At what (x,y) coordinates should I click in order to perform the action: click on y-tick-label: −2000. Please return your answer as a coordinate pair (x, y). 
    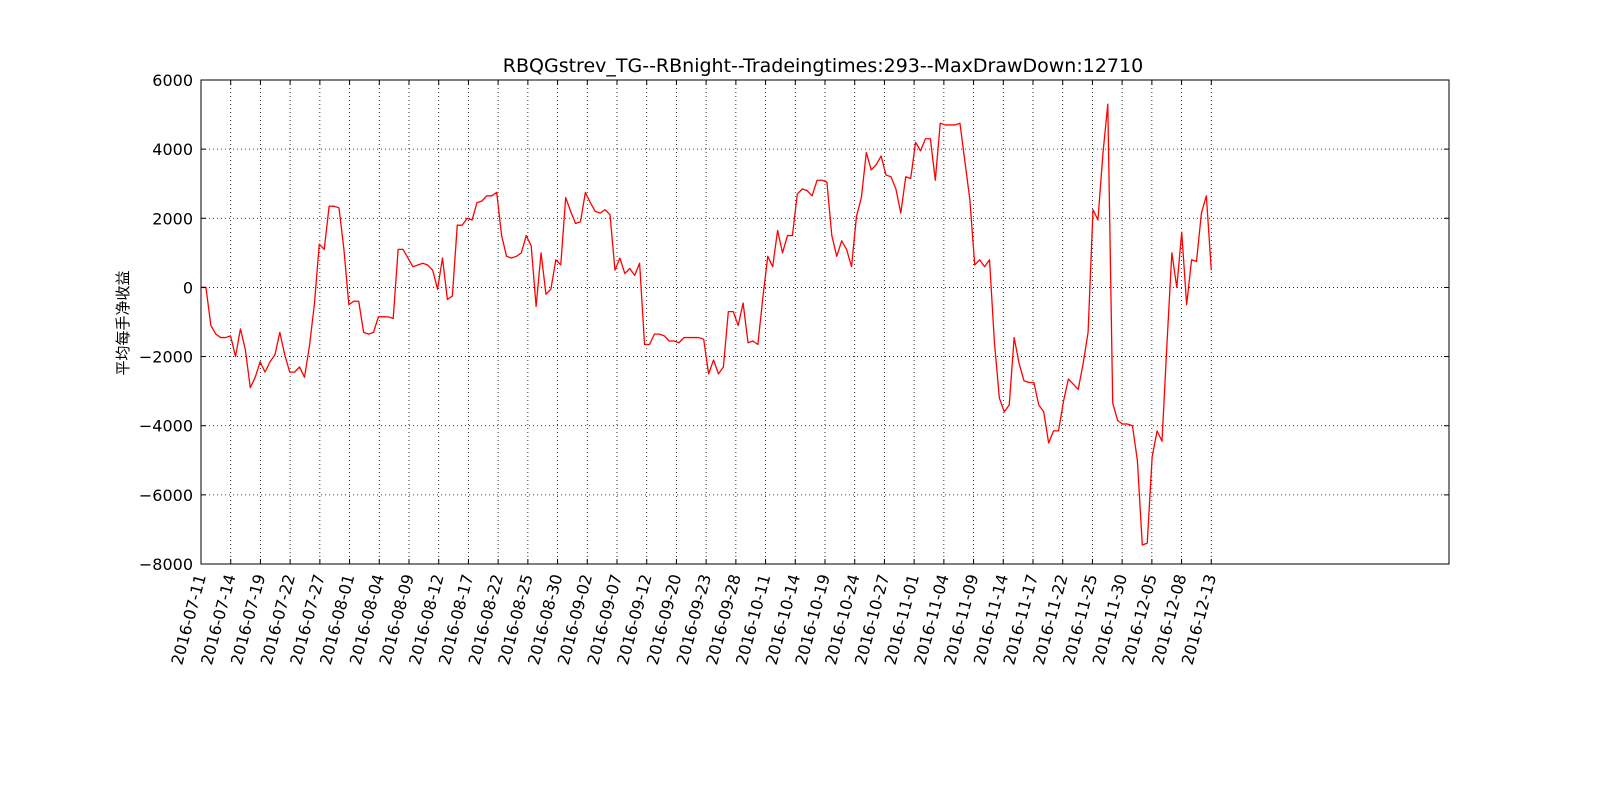
    Looking at the image, I should click on (166, 357).